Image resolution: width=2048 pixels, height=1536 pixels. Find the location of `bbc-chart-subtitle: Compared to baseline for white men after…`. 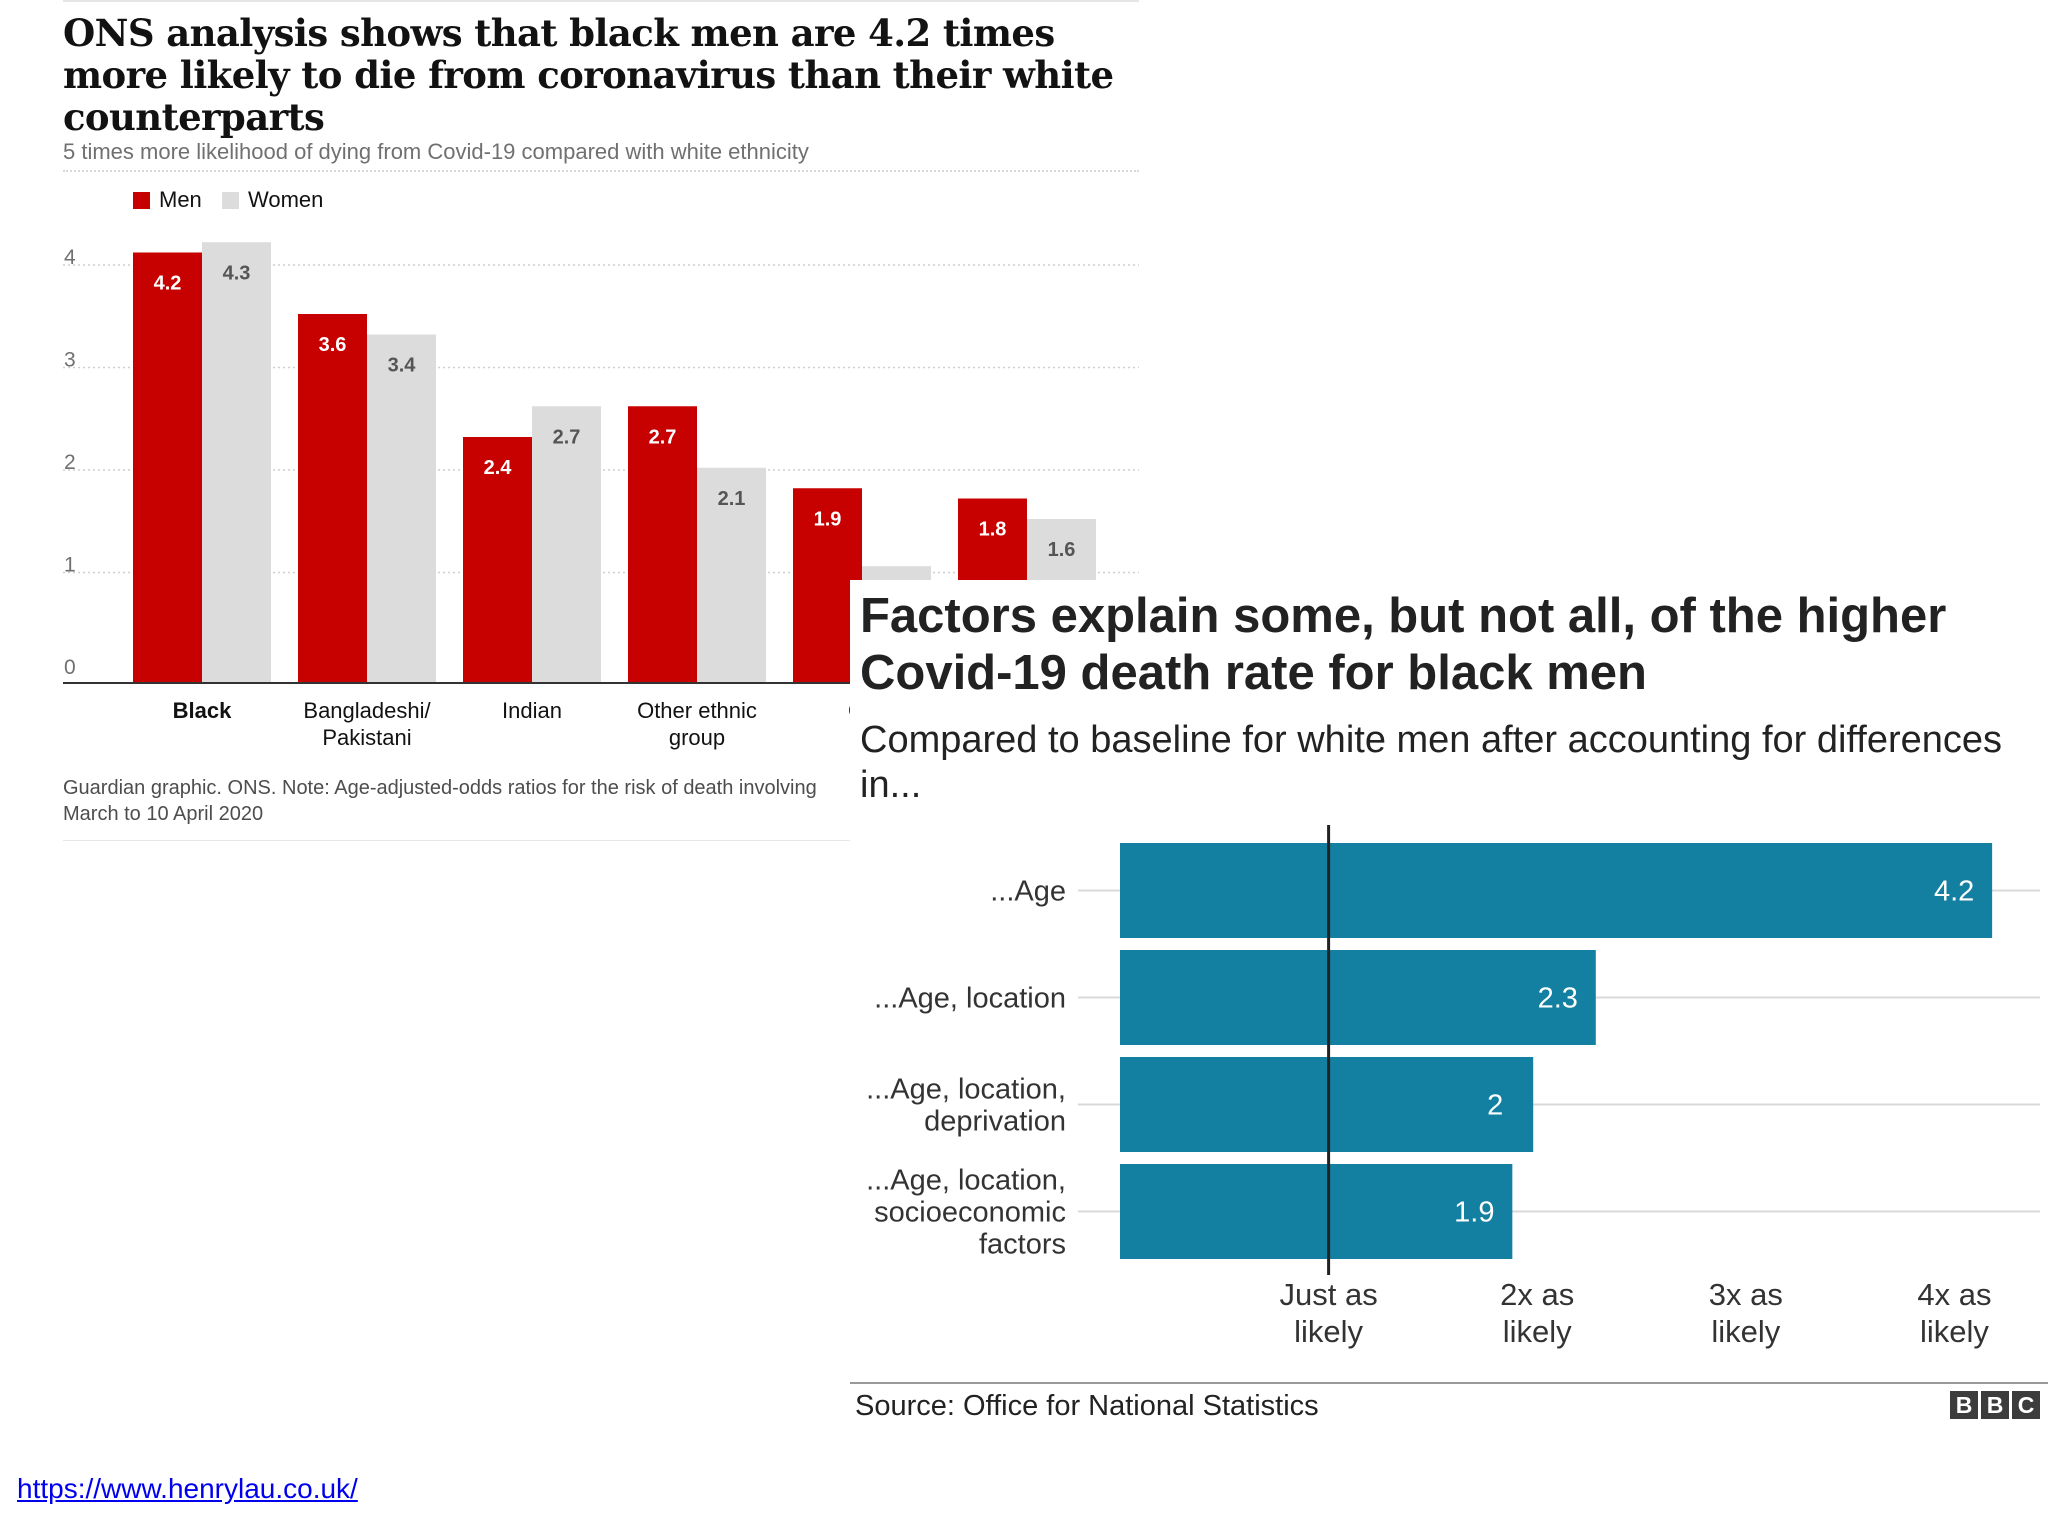

bbc-chart-subtitle: Compared to baseline for white men after… is located at coordinates (1431, 762).